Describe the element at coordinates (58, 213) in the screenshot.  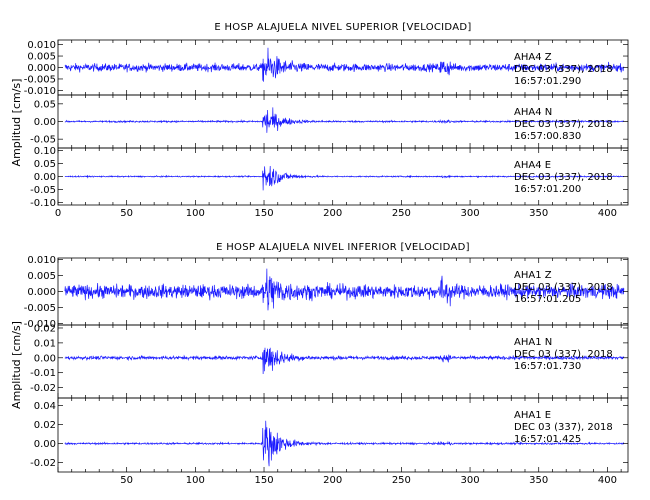
I see `x-tick-label: 0` at that location.